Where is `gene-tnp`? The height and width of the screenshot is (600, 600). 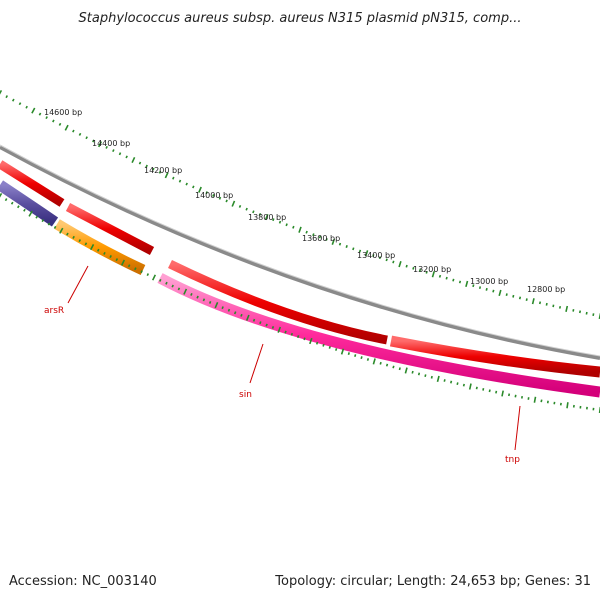 gene-tnp is located at coordinates (494, 356).